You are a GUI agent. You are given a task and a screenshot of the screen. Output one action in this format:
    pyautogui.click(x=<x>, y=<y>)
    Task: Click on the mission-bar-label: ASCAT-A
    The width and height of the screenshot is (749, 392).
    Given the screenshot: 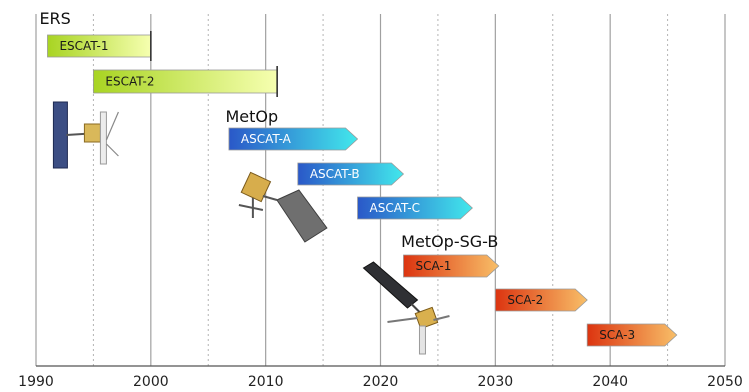 What is the action you would take?
    pyautogui.click(x=266, y=139)
    